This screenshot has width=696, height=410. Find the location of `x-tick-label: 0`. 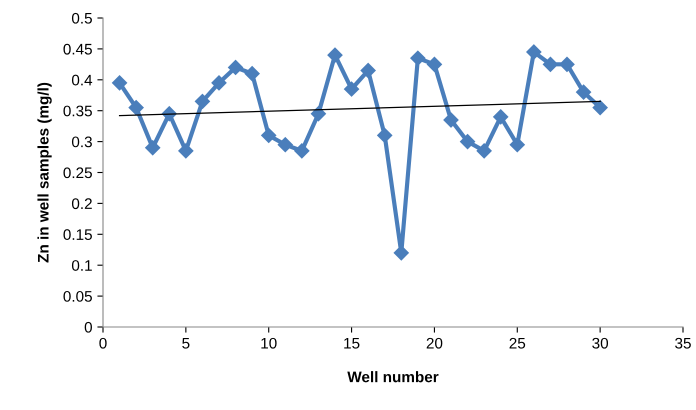

x-tick-label: 0 is located at coordinates (103, 343).